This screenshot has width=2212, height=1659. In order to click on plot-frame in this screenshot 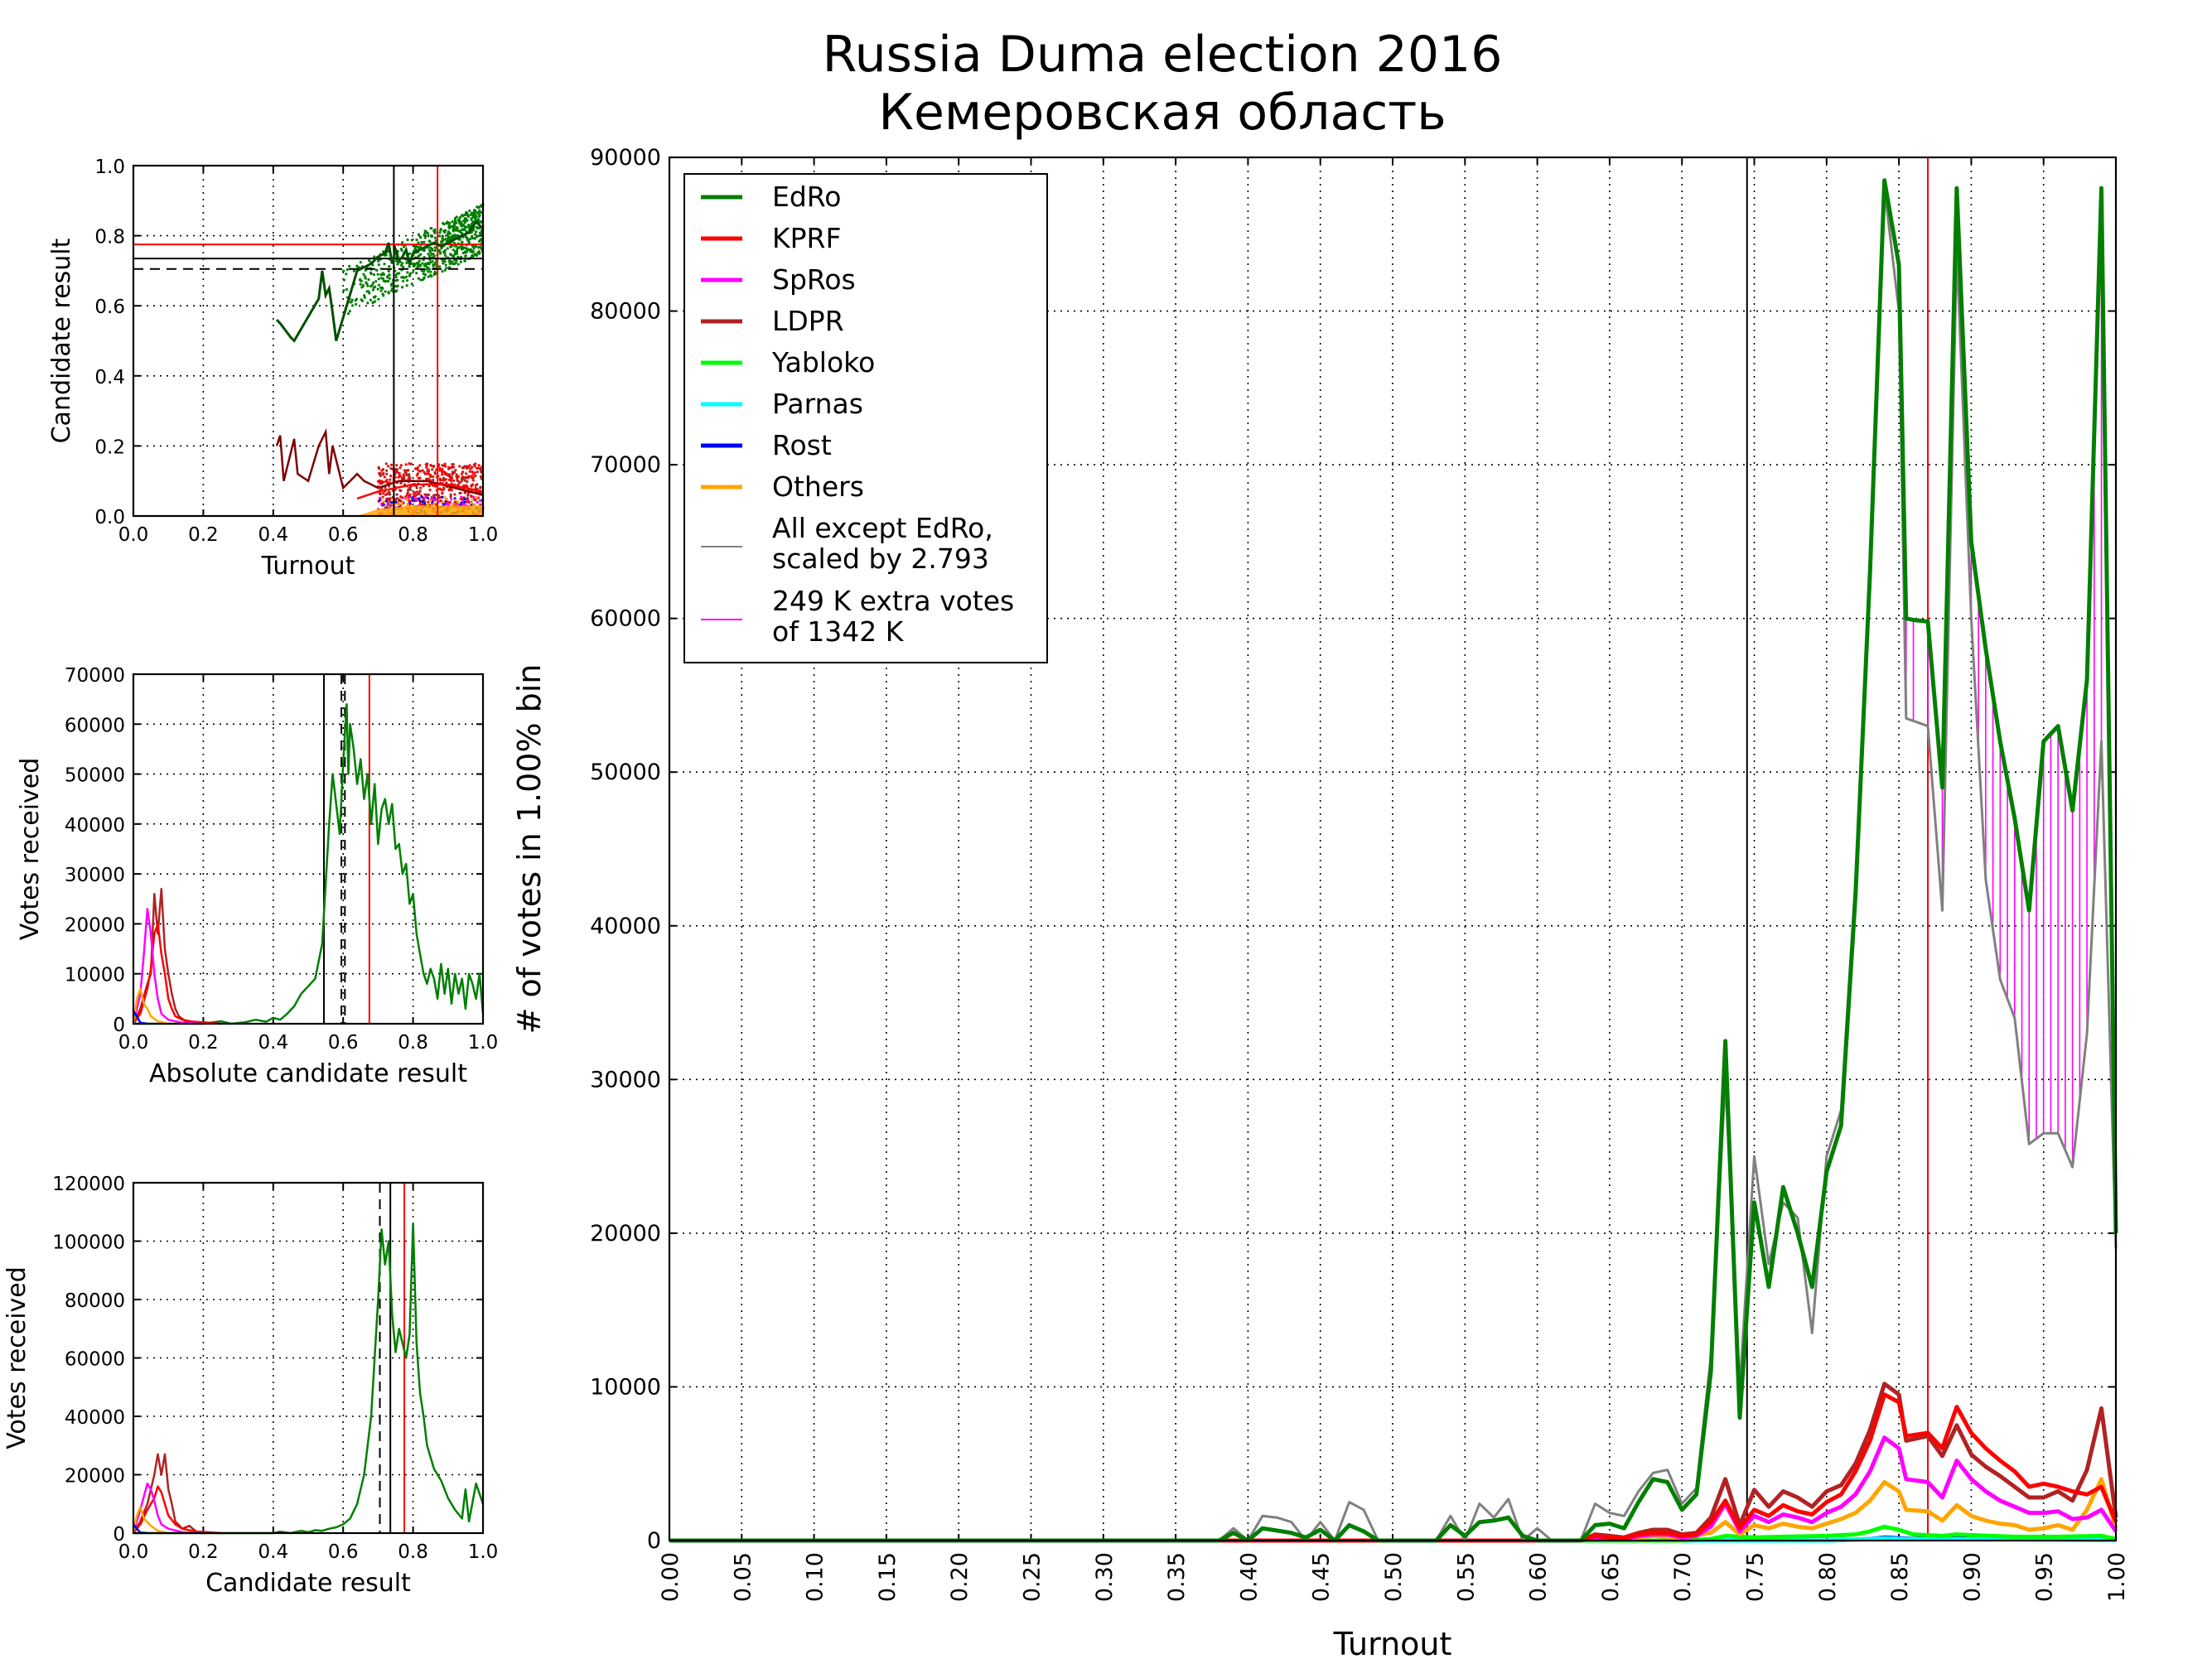, I will do `click(308, 1358)`.